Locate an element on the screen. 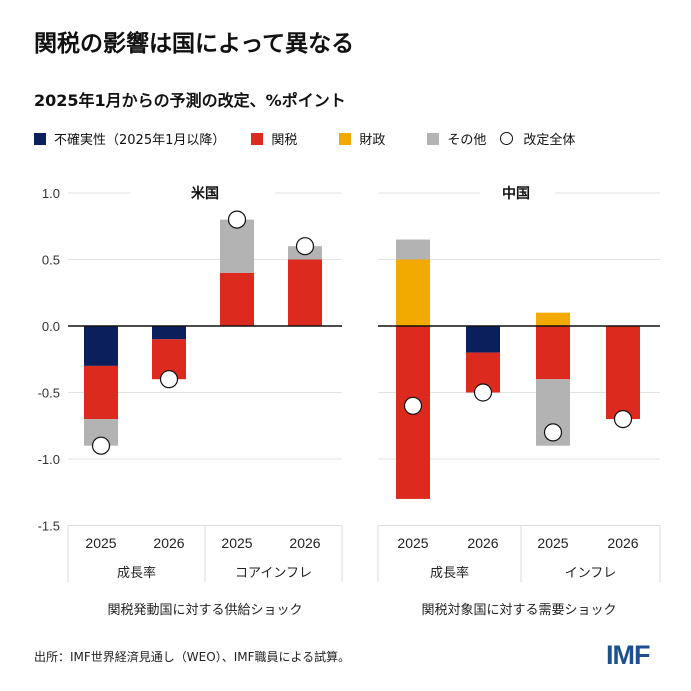 The height and width of the screenshot is (691, 691). legend-other: その他 is located at coordinates (456, 138).